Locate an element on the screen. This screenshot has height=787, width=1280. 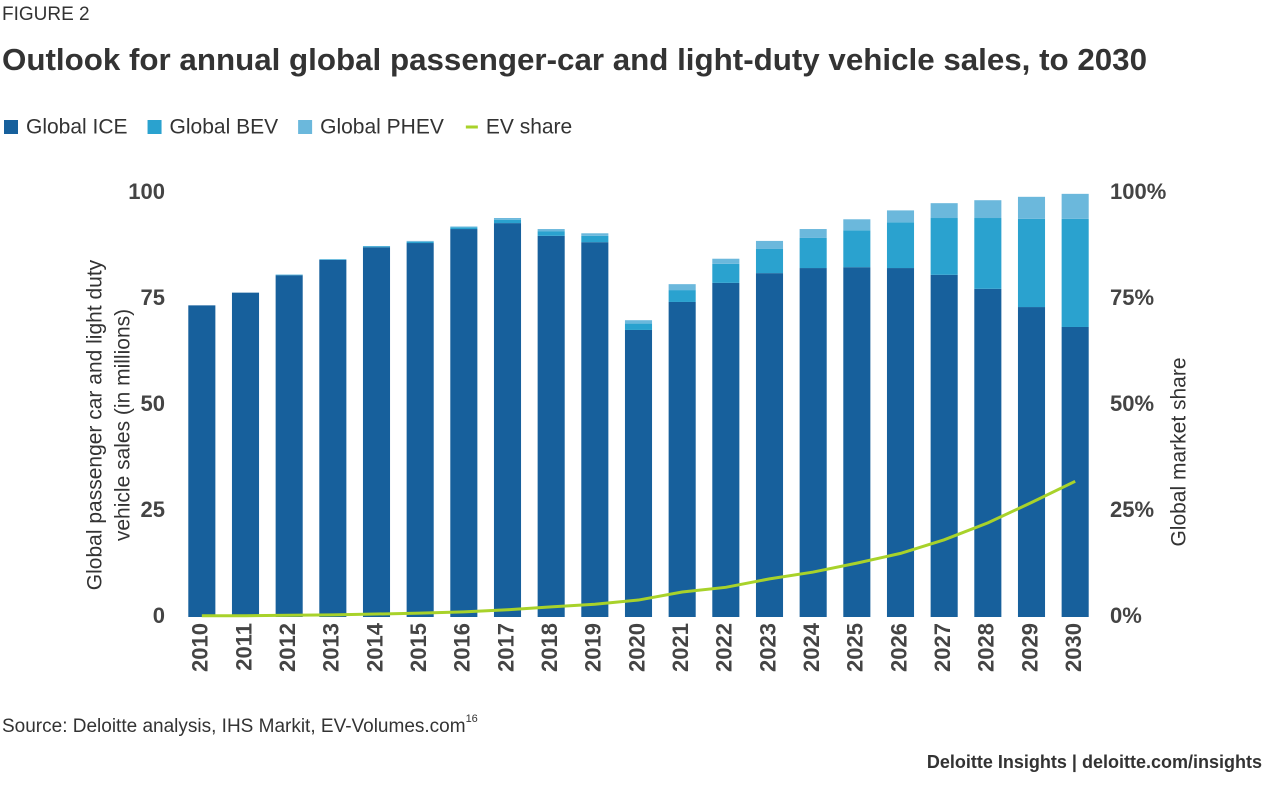
x-tick-label: 2016 is located at coordinates (462, 647).